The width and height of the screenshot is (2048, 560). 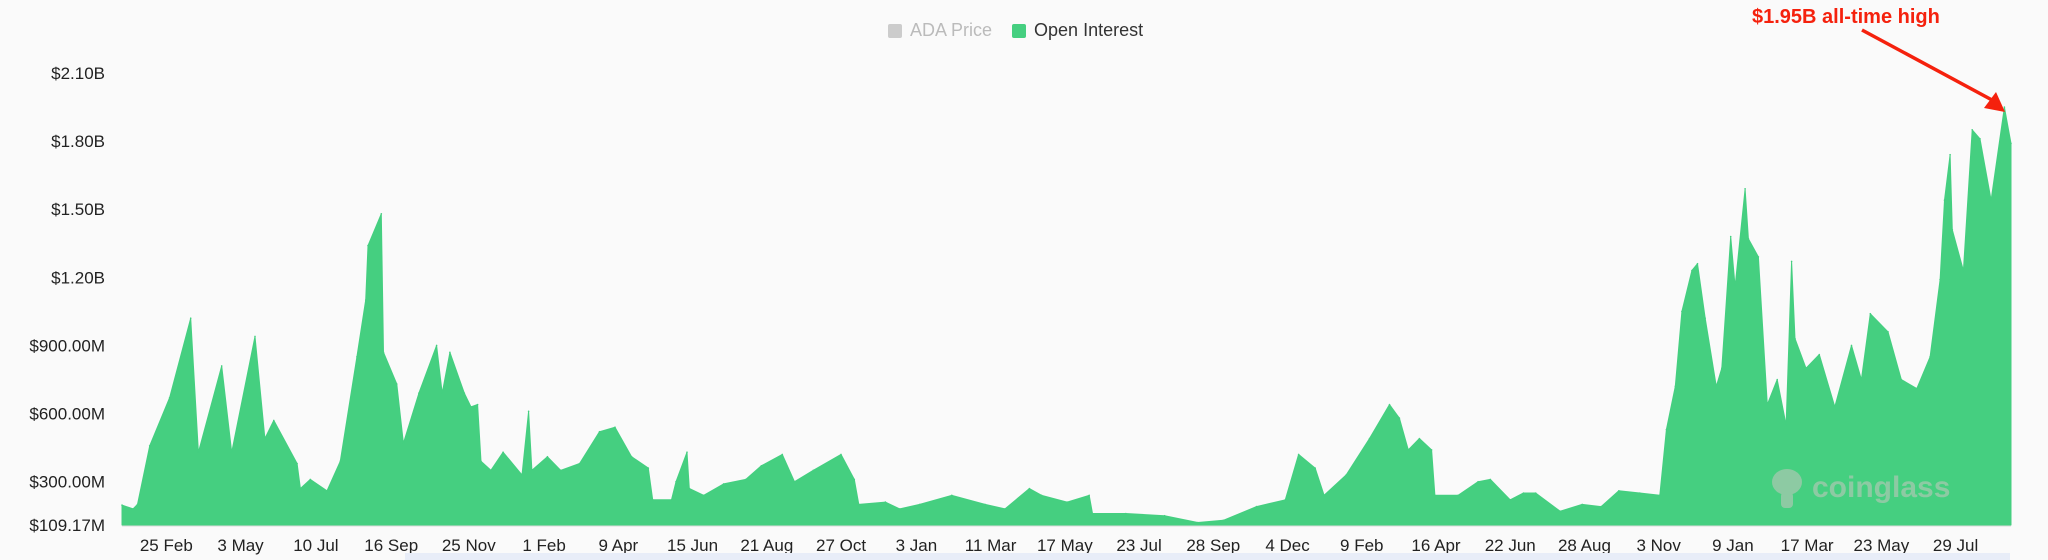 I want to click on x-tick-label: 28 Sep, so click(x=1213, y=545).